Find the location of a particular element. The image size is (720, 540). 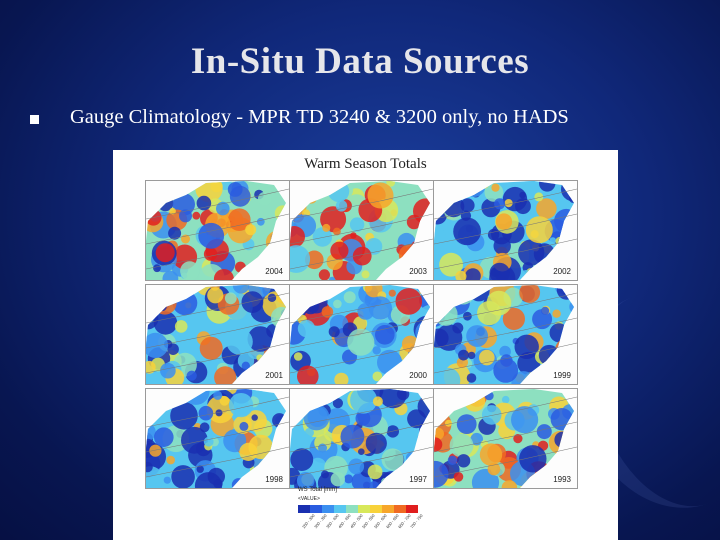

map-panel-2004: 2004 is located at coordinates (217, 230).